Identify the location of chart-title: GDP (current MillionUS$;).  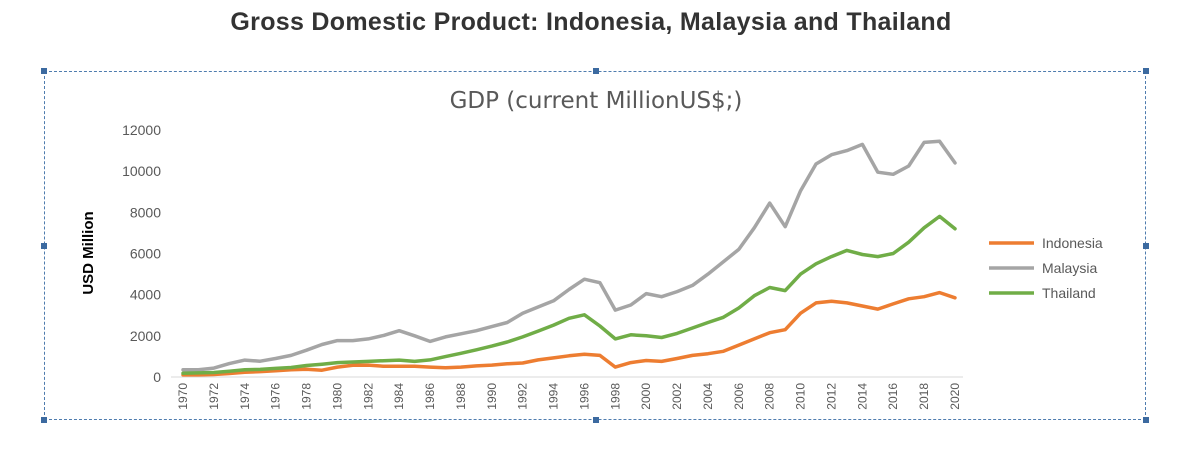
(596, 101).